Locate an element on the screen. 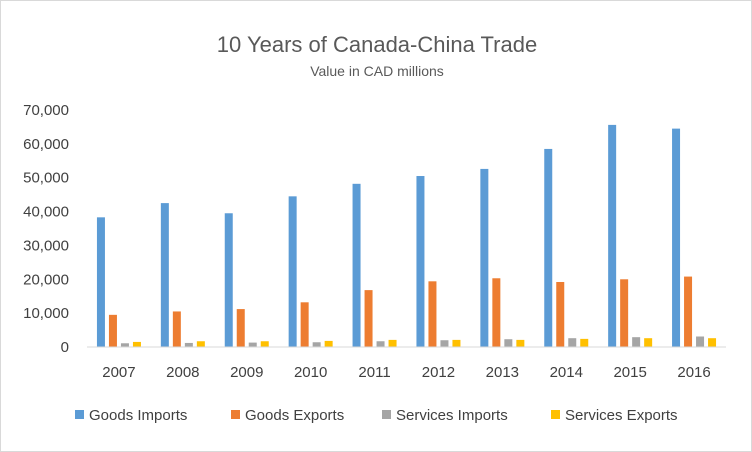  bar-services-exports-2015 is located at coordinates (648, 342).